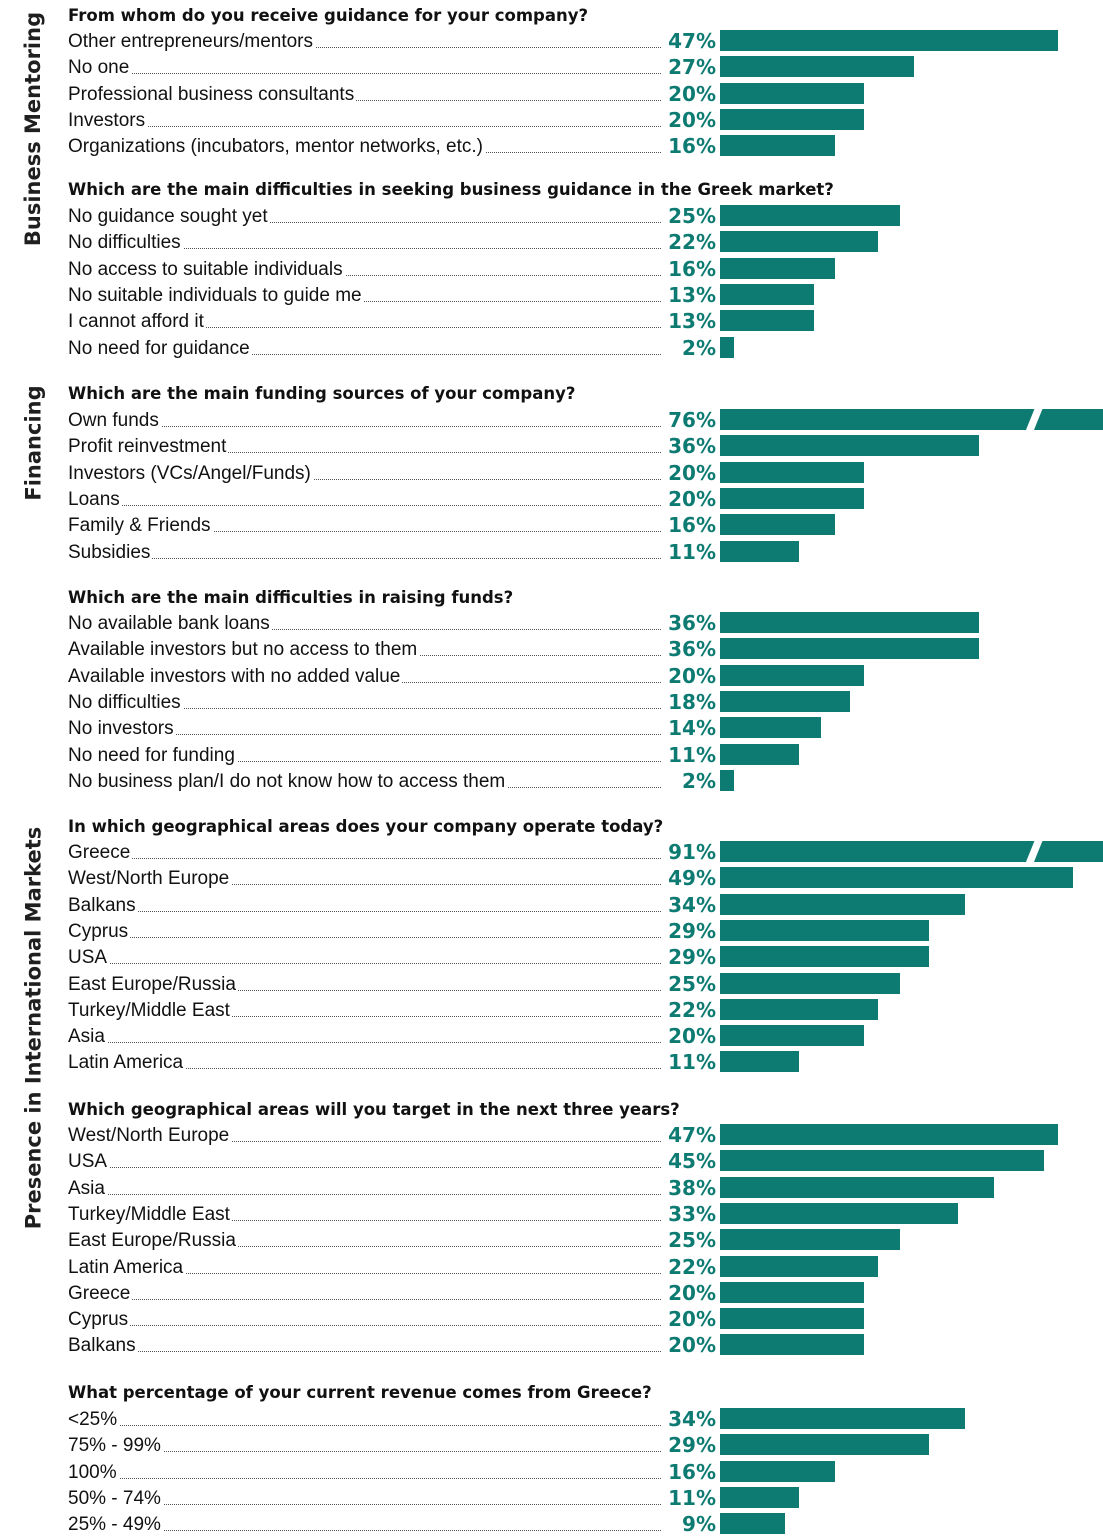 The image size is (1103, 1538). What do you see at coordinates (698, 348) in the screenshot?
I see `value-label: 2%` at bounding box center [698, 348].